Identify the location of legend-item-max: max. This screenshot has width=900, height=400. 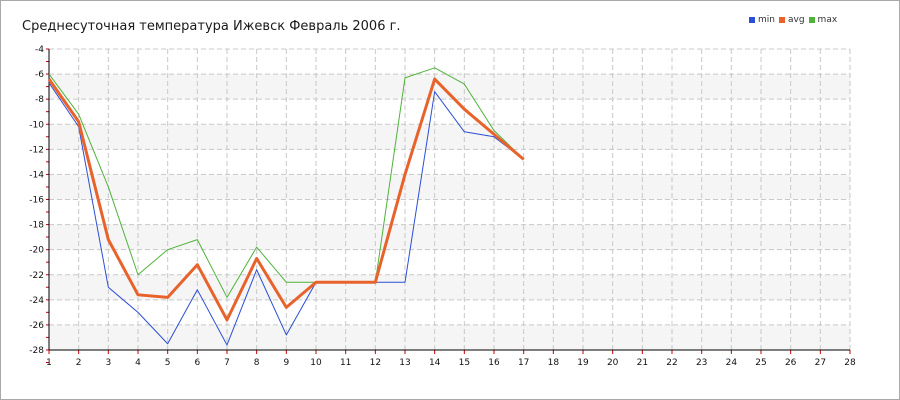
(823, 20).